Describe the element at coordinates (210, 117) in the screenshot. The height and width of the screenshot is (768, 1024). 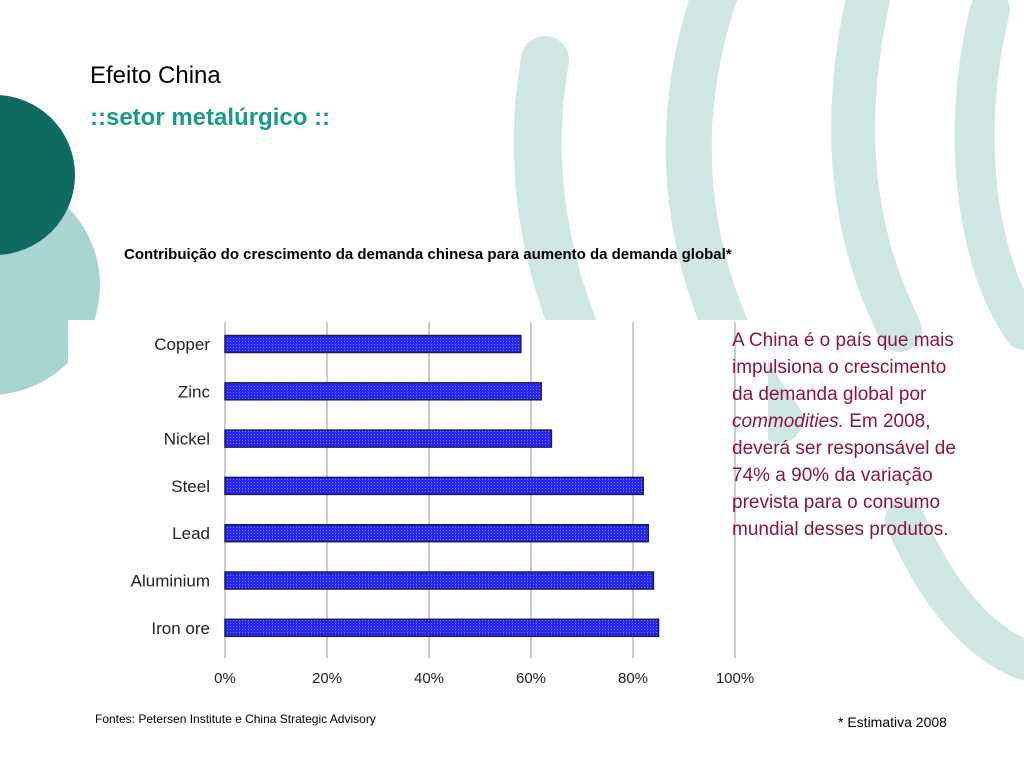
I see `slide-subtitle: ::setor metalúrgico ::` at that location.